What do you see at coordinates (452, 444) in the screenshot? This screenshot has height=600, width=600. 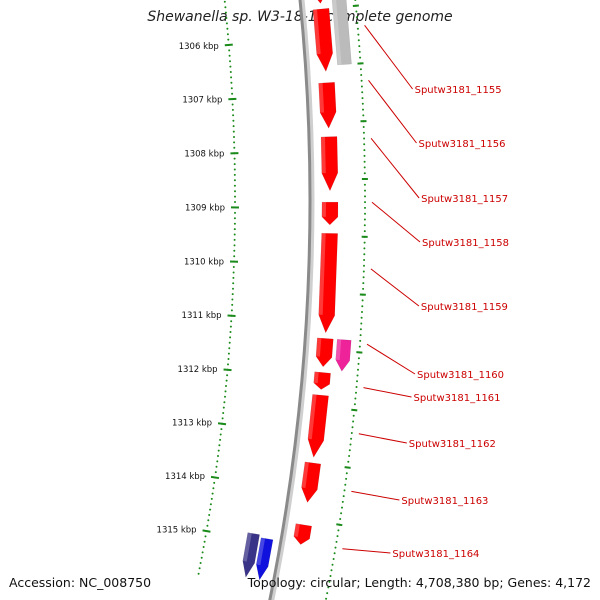 I see `gene-label: Sputw3181_1162` at bounding box center [452, 444].